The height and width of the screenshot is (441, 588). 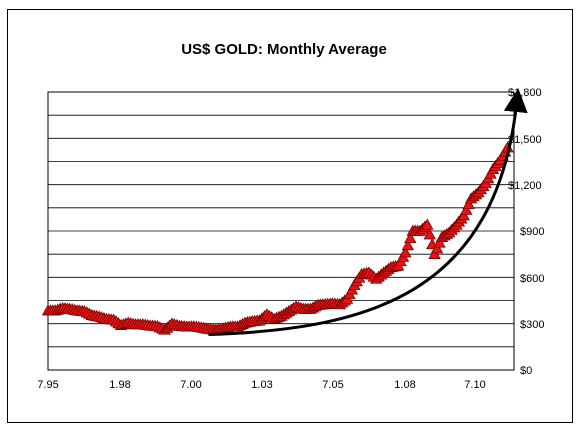 I want to click on y-tick-label: $1,500, so click(x=525, y=140).